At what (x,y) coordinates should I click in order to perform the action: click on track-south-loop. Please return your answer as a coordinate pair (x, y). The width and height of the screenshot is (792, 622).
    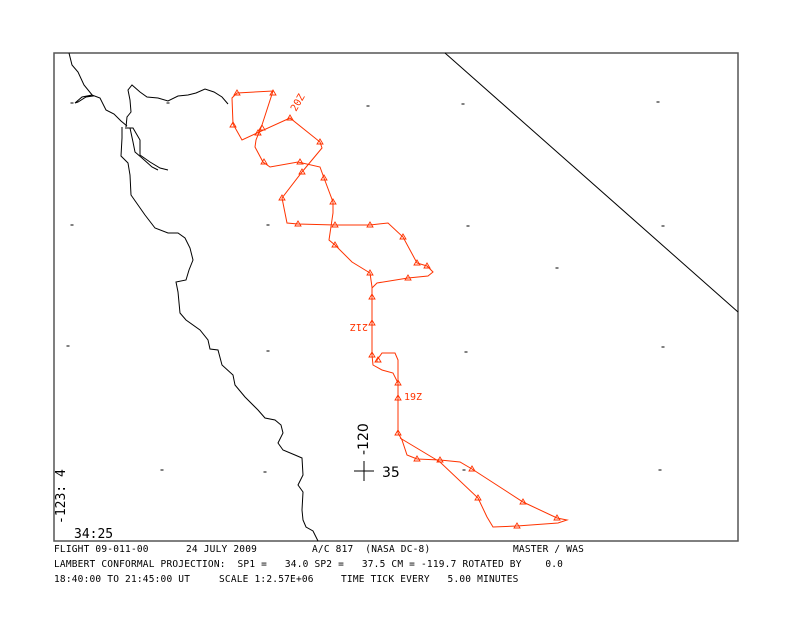
    Looking at the image, I should click on (483, 444).